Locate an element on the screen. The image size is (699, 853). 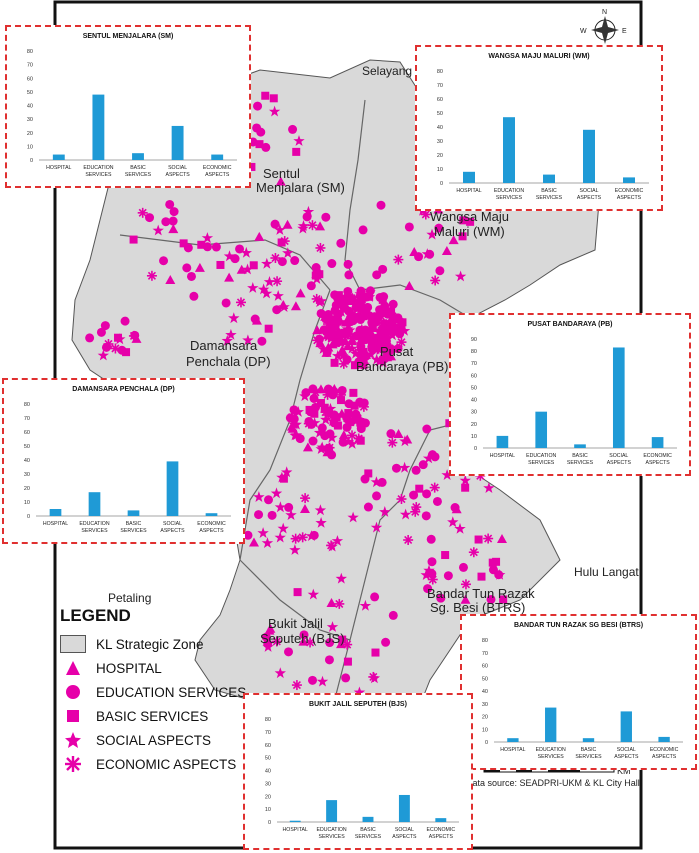
y-tick-label: 10 is located at coordinates (440, 170).